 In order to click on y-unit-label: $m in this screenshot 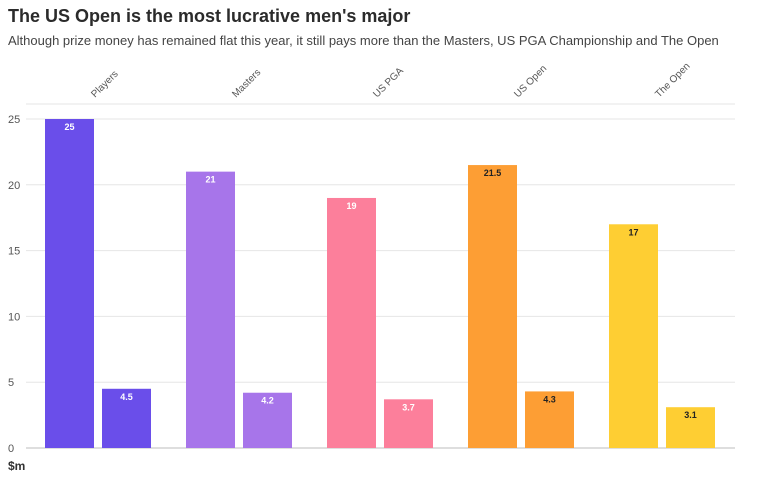, I will do `click(16, 466)`.